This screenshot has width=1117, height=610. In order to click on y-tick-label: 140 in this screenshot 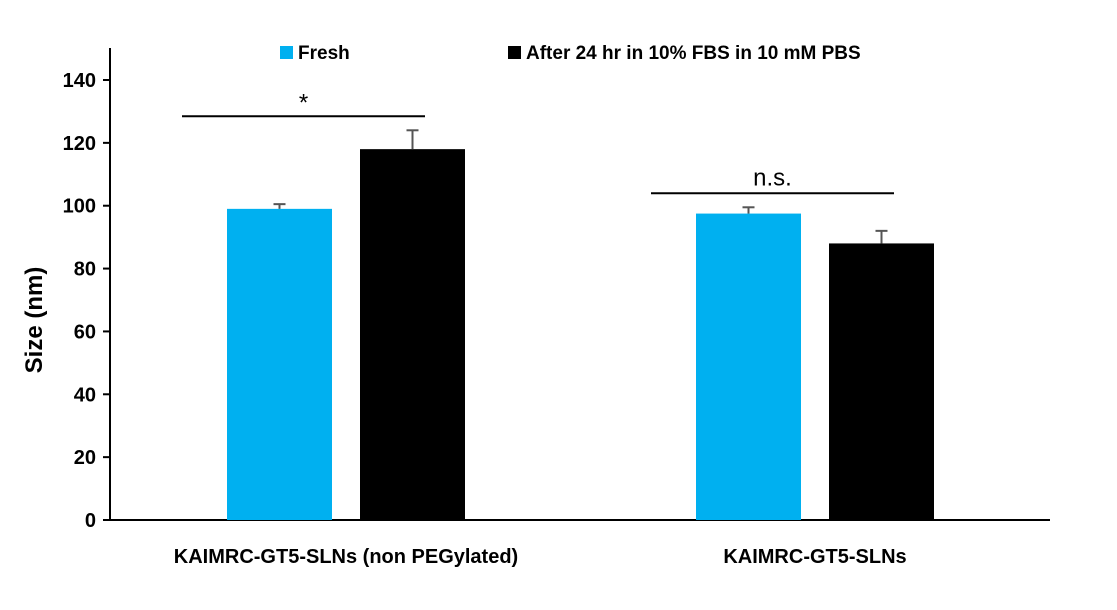, I will do `click(79, 81)`.